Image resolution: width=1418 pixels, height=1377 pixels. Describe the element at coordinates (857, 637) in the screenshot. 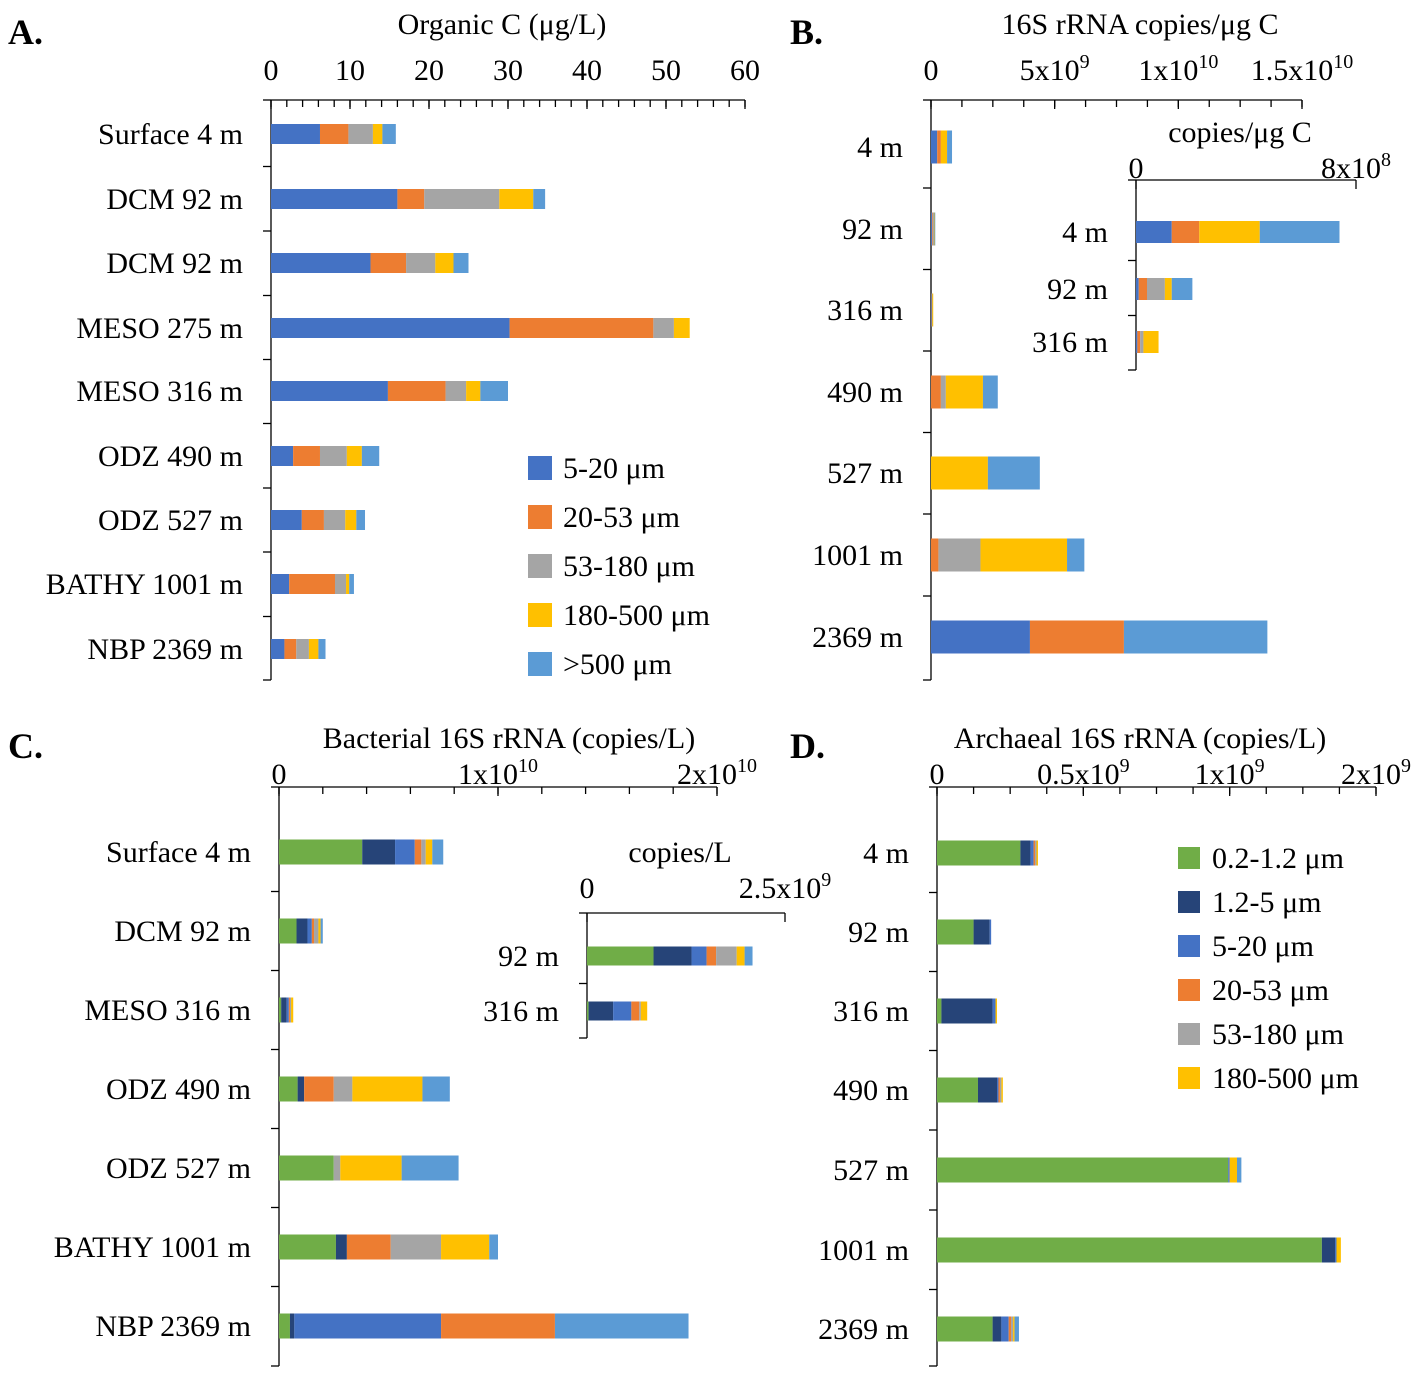

I see `category-label: 2369 m` at that location.